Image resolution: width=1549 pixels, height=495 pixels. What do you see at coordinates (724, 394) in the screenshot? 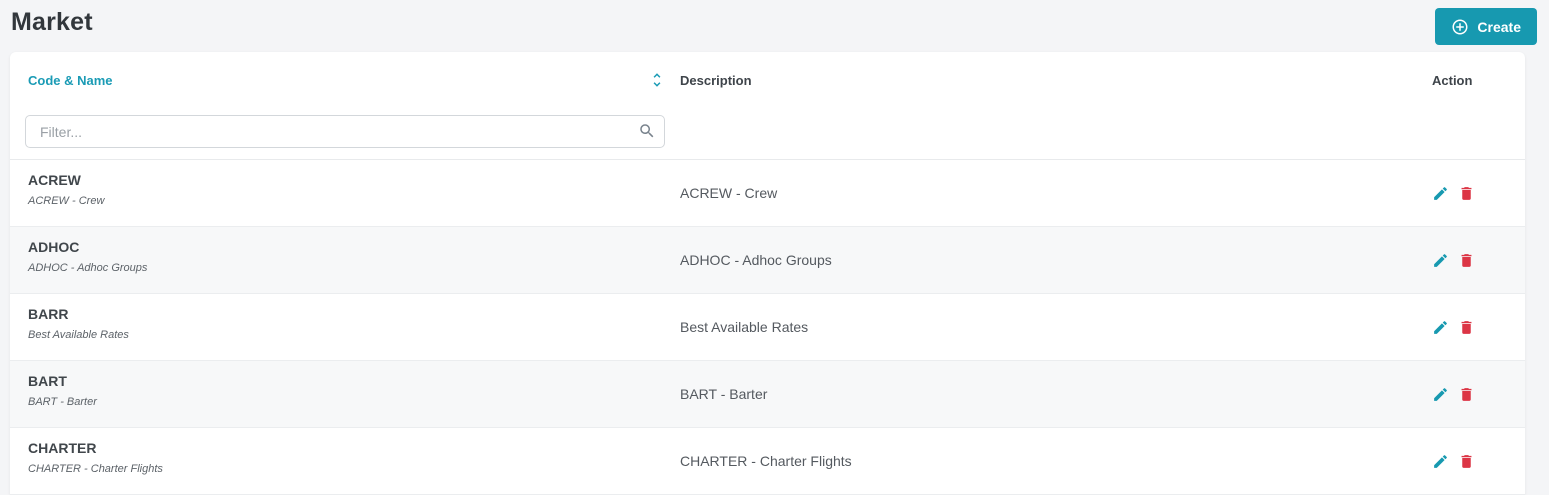
I see `row-description: BART - Barter` at bounding box center [724, 394].